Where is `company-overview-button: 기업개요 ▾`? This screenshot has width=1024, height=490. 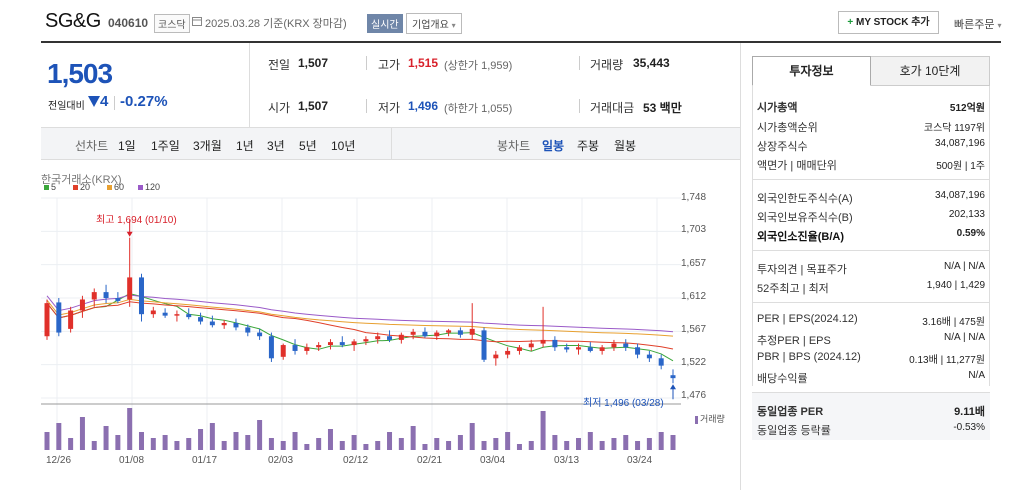
company-overview-button: 기업개요 ▾ is located at coordinates (434, 23).